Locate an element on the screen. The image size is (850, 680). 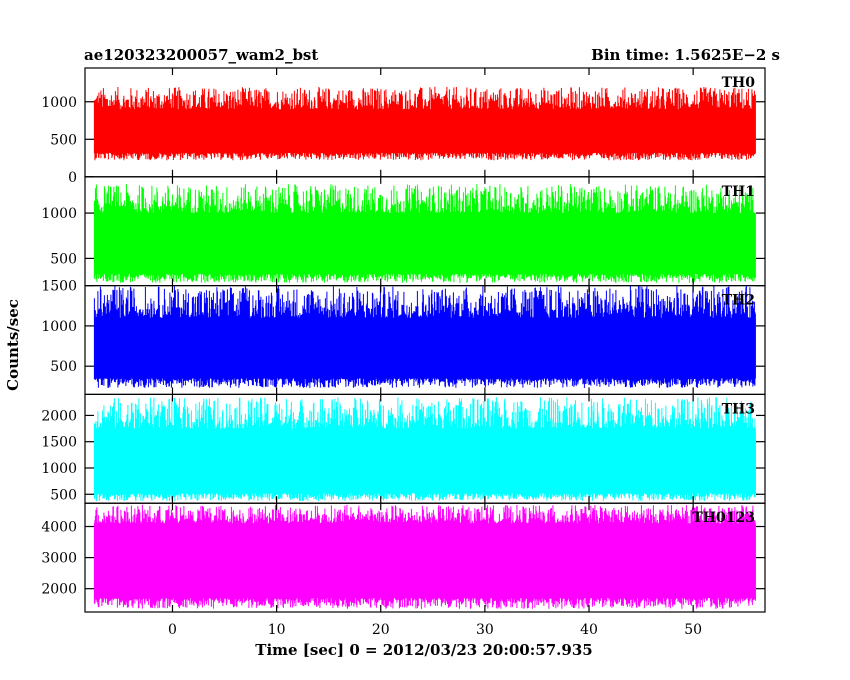
y-tick-label: 0 is located at coordinates (72, 178).